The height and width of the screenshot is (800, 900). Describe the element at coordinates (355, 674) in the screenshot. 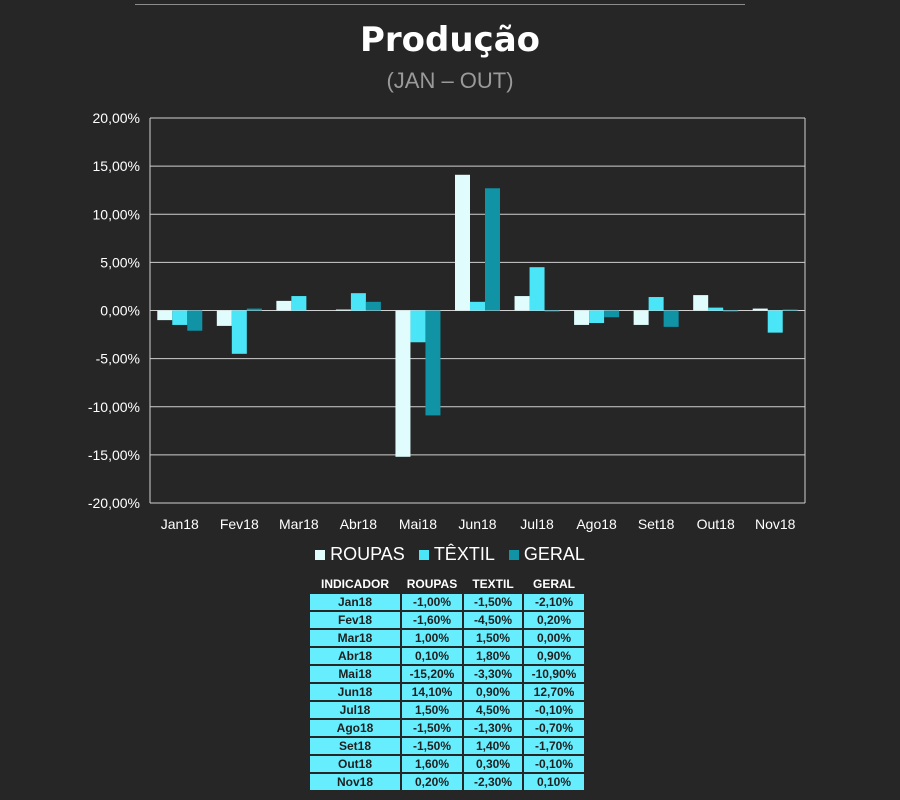

I see `table-cell: Mai18` at that location.